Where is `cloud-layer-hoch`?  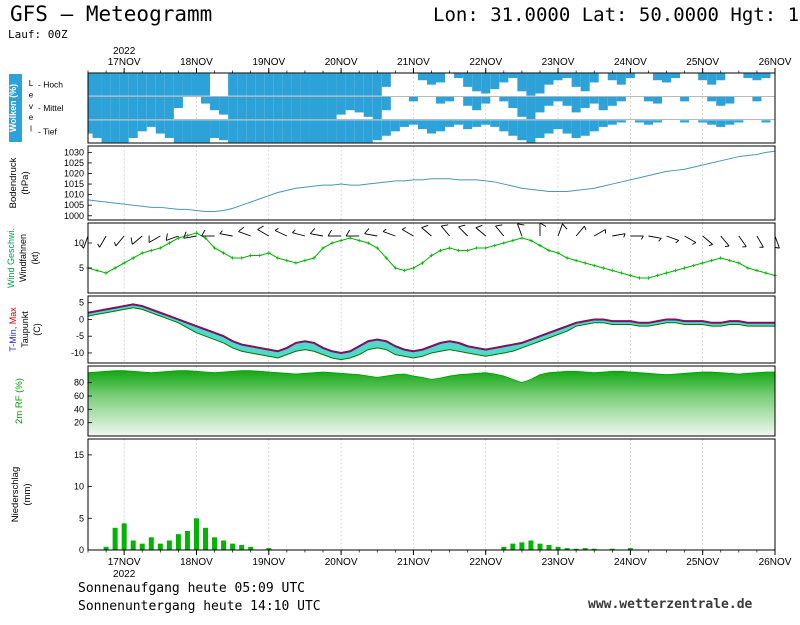
cloud-layer-hoch is located at coordinates (429, 84).